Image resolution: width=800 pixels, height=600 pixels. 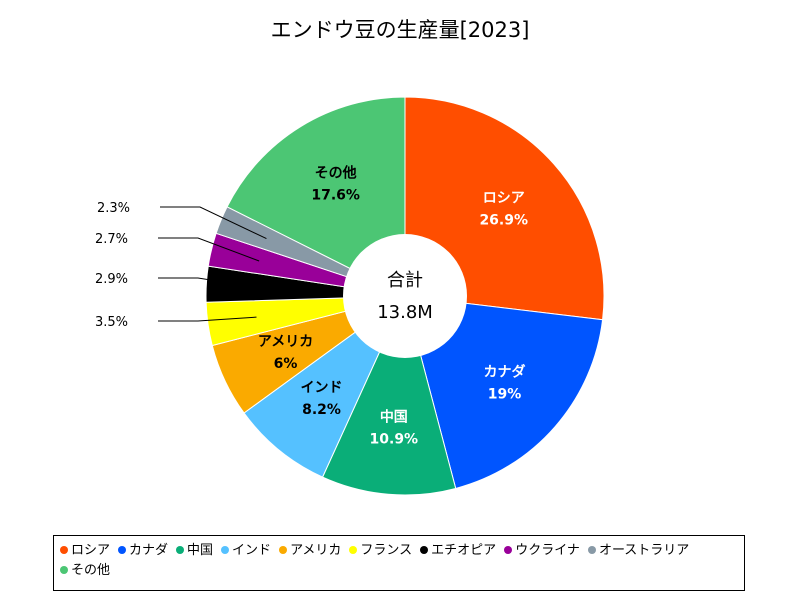 What do you see at coordinates (464, 550) in the screenshot?
I see `legend-label: エチオピア` at bounding box center [464, 550].